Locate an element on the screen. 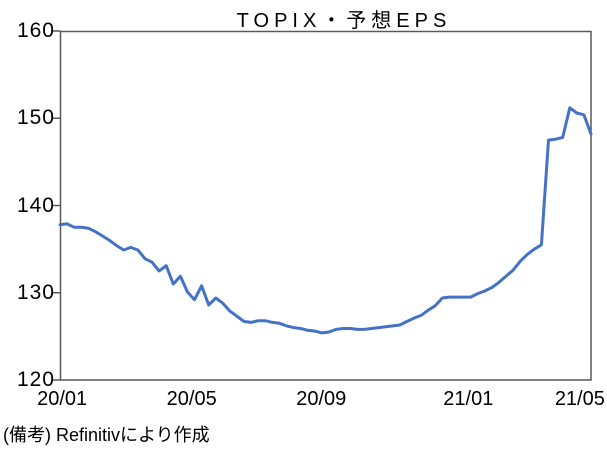  y-axis-label: 130 is located at coordinates (35, 292).